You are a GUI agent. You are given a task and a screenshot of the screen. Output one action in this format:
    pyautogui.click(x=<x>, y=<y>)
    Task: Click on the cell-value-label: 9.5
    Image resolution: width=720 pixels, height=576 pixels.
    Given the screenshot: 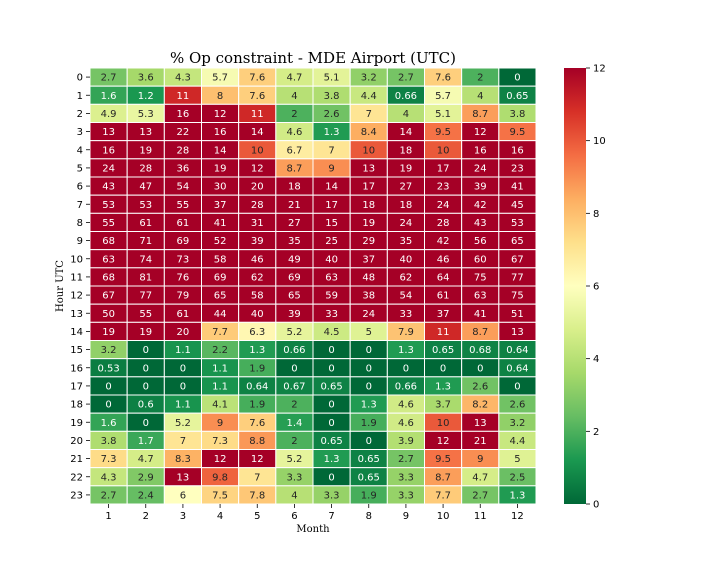 What is the action you would take?
    pyautogui.click(x=517, y=132)
    